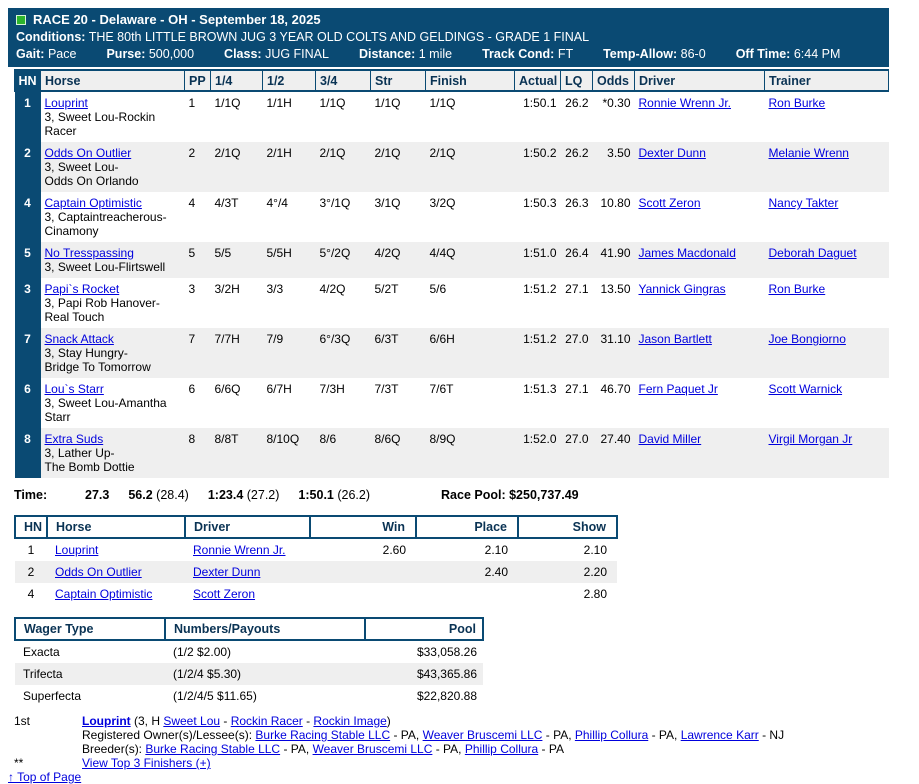 This screenshot has height=784, width=919. Describe the element at coordinates (611, 735) in the screenshot. I see `owner-link: Phillip Collura` at that location.